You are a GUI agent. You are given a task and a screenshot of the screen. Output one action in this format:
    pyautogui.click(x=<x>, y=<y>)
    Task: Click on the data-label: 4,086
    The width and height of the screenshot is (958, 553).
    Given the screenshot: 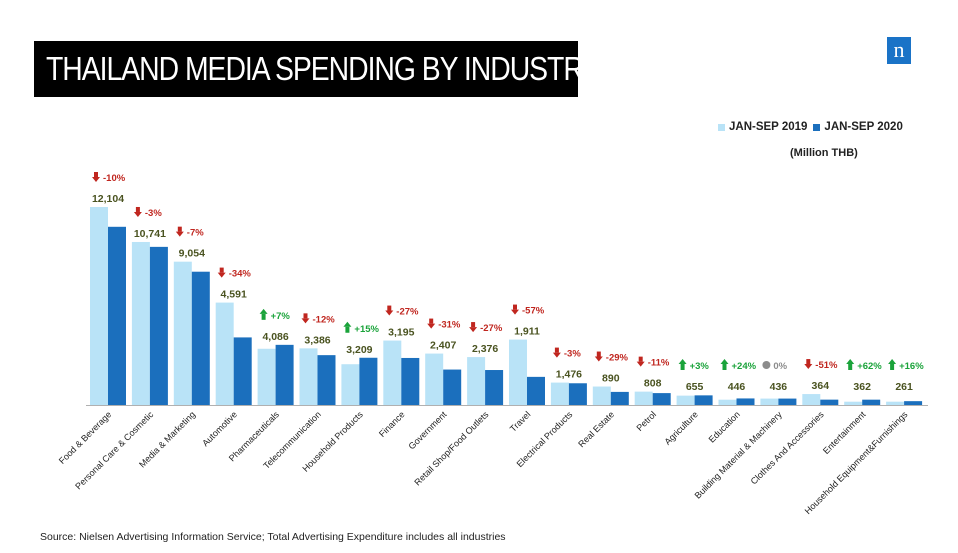 What is the action you would take?
    pyautogui.click(x=275, y=337)
    